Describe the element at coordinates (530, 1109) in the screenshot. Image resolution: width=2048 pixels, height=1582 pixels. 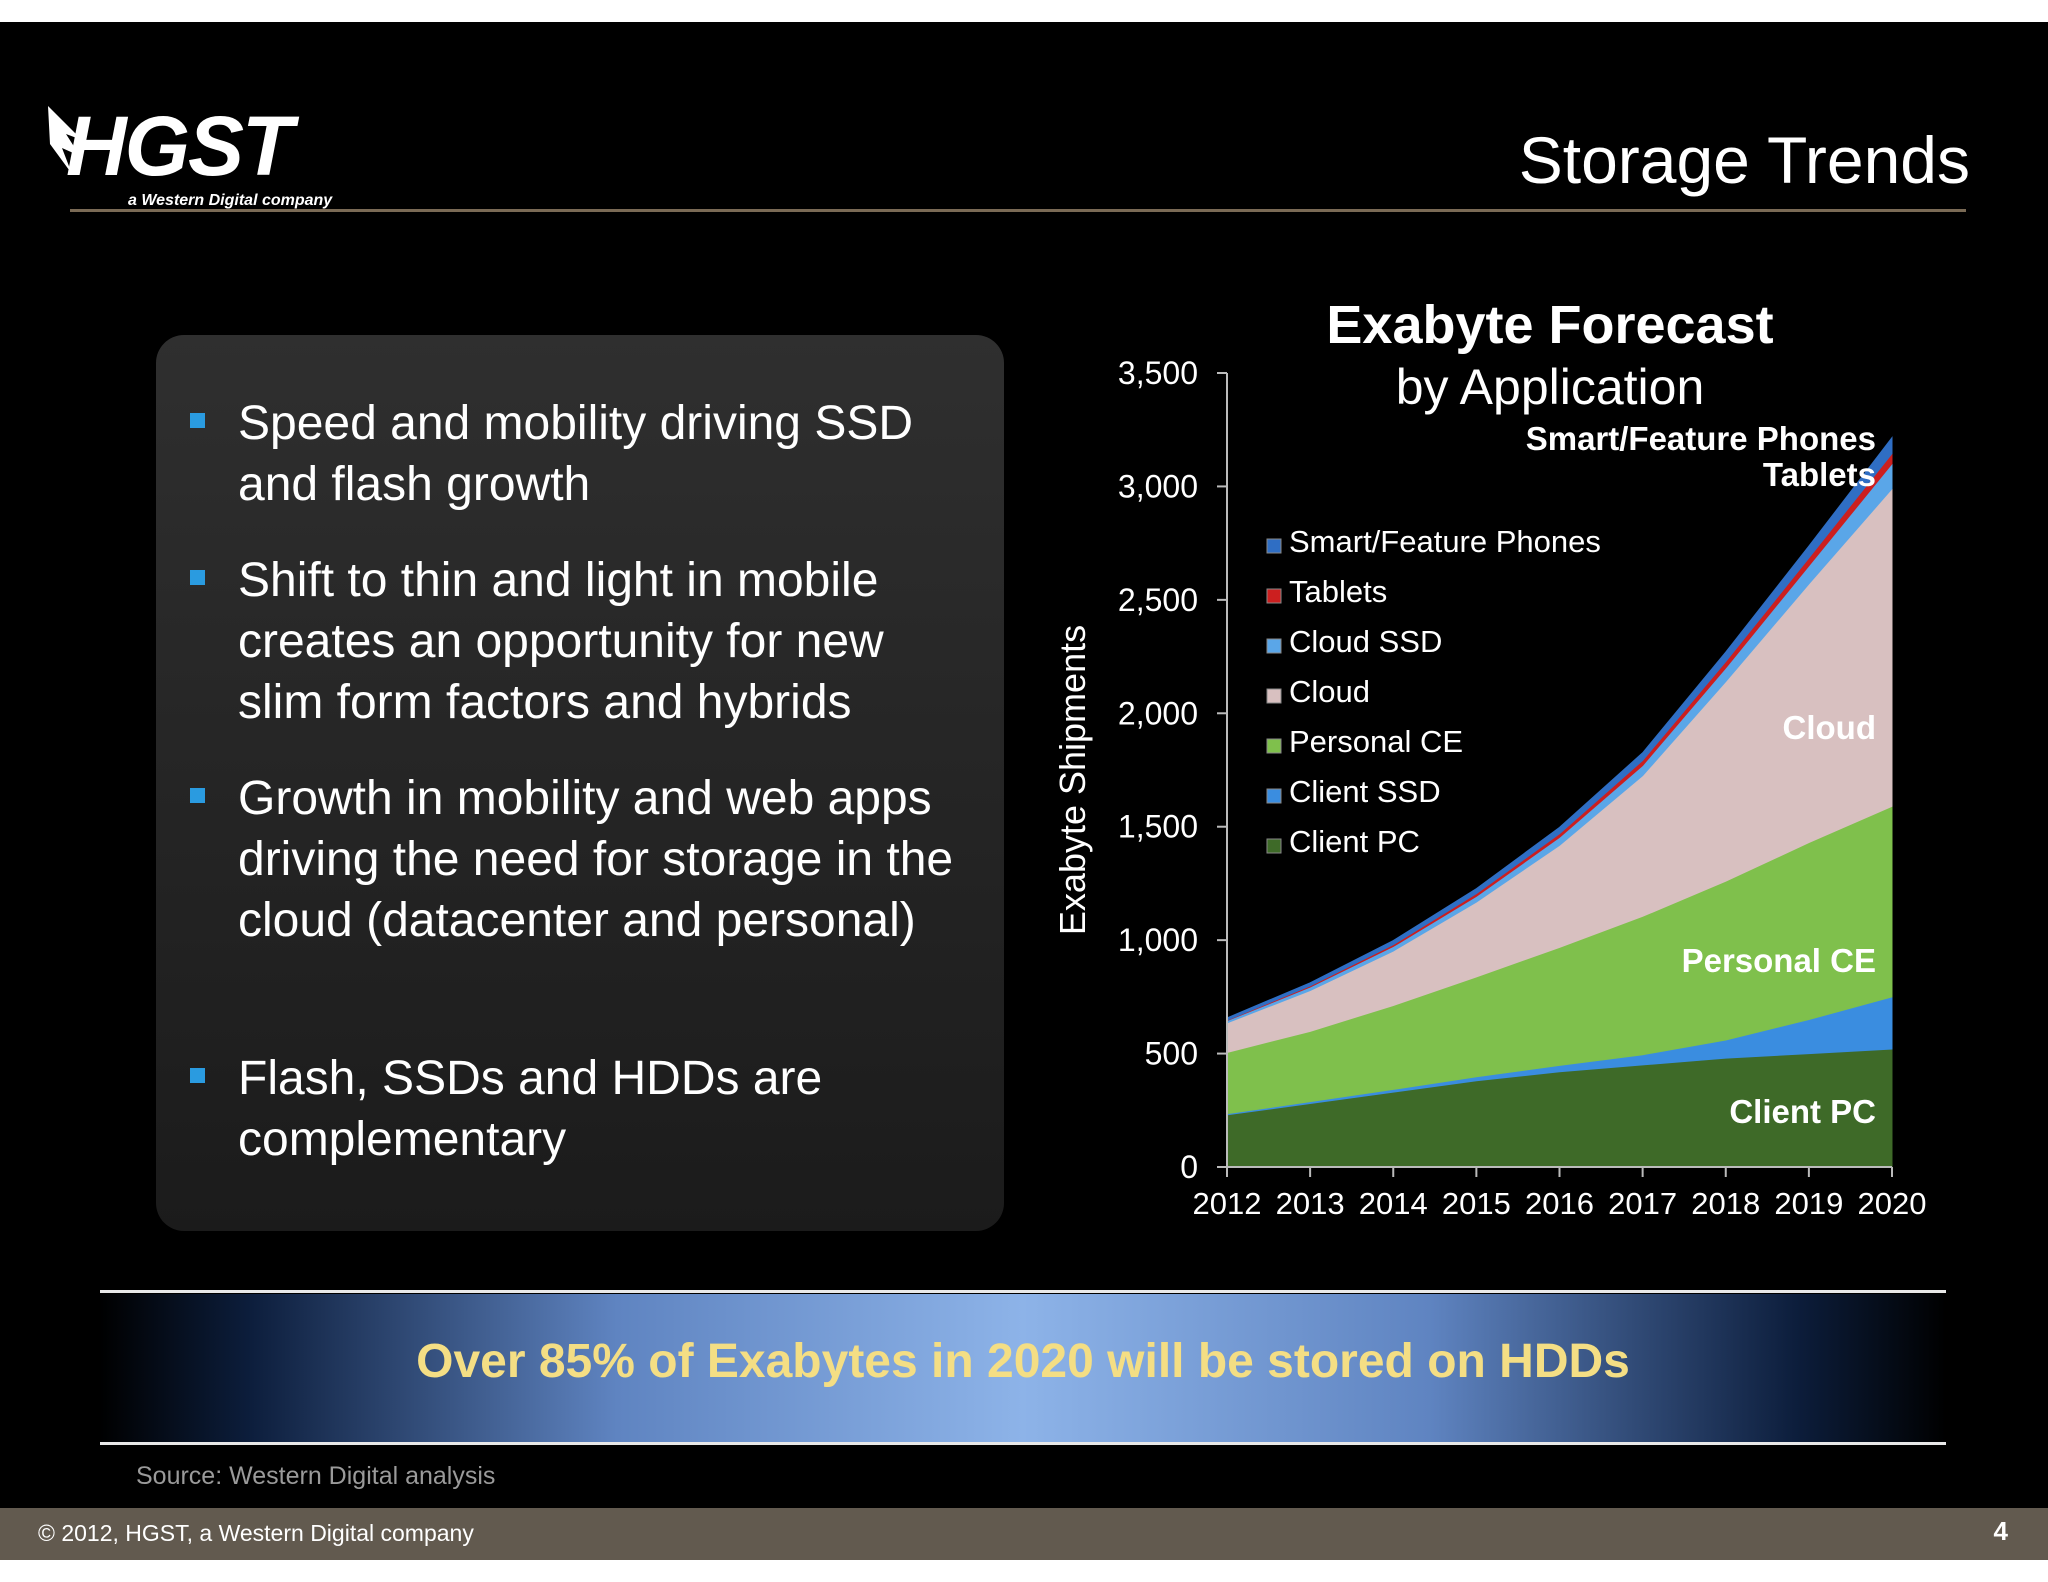
I see `bullet-text: Flash, SSDs and HDDs are complementary` at that location.